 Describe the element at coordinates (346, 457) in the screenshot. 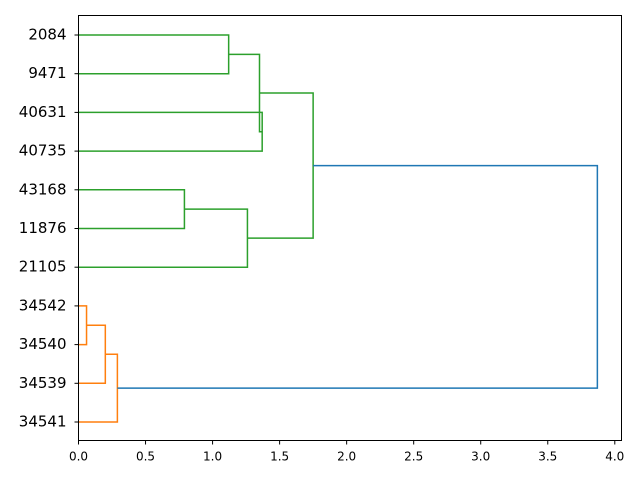

I see `x-tick-label: 2.0` at that location.